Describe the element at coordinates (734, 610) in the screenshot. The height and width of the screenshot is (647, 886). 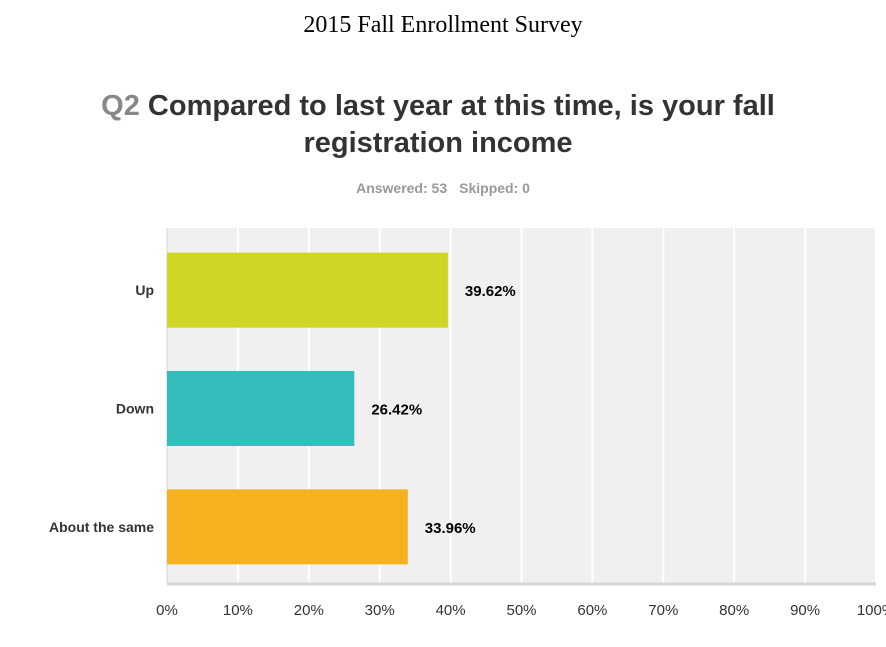
I see `x-tick-label: 80%` at that location.